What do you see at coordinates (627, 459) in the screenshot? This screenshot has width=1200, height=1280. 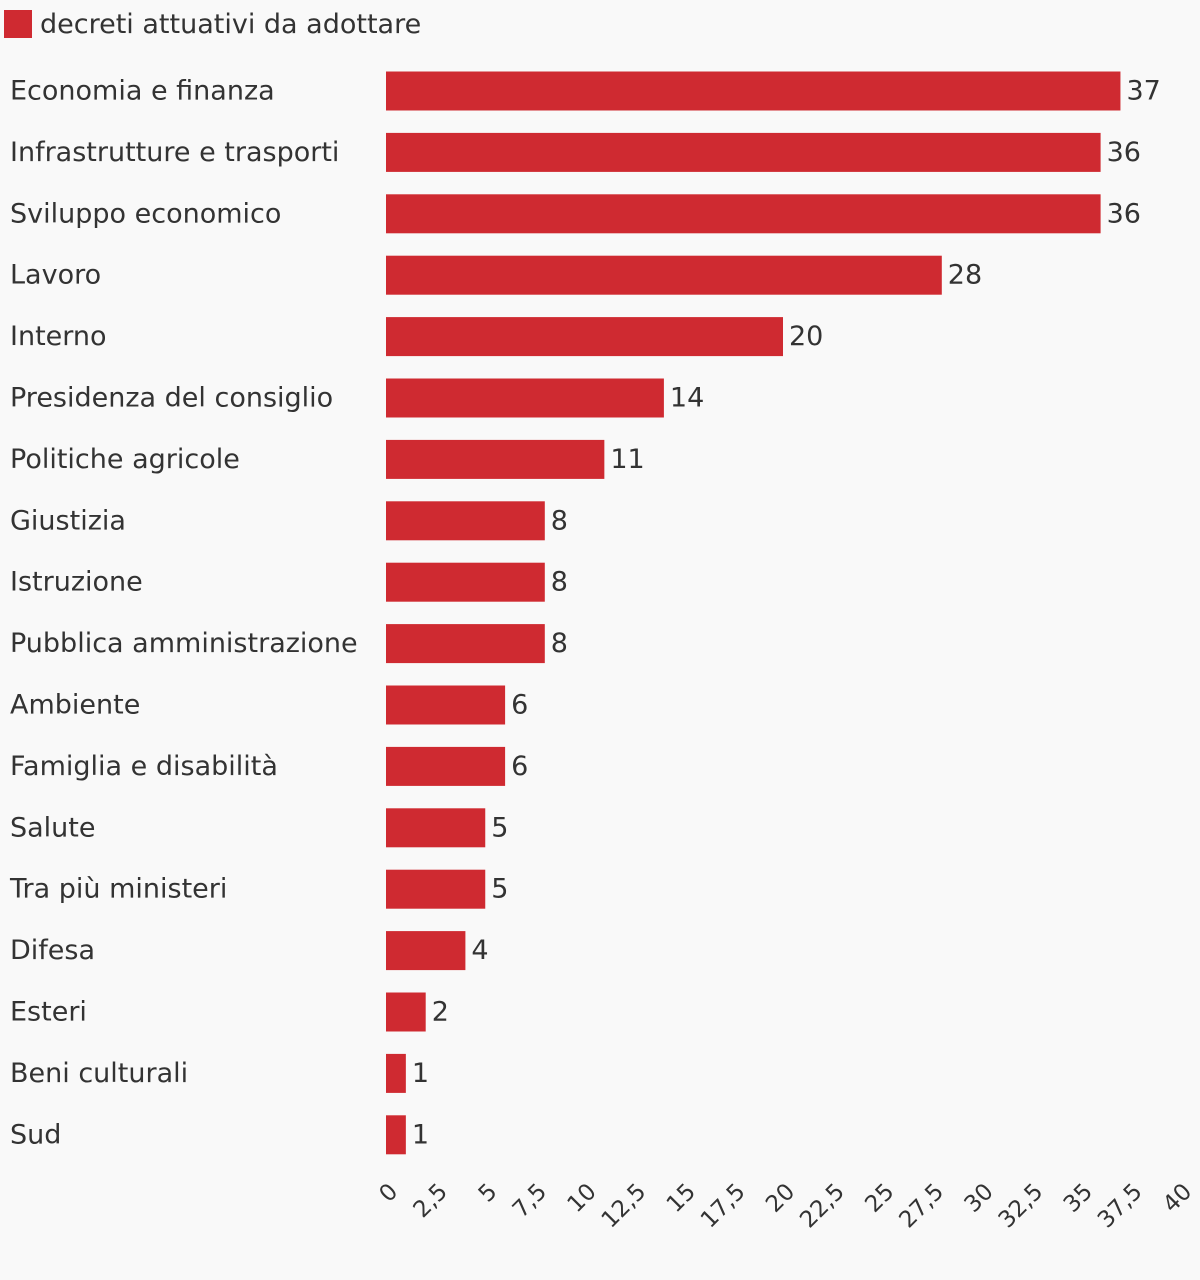 I see `data-label: 11` at bounding box center [627, 459].